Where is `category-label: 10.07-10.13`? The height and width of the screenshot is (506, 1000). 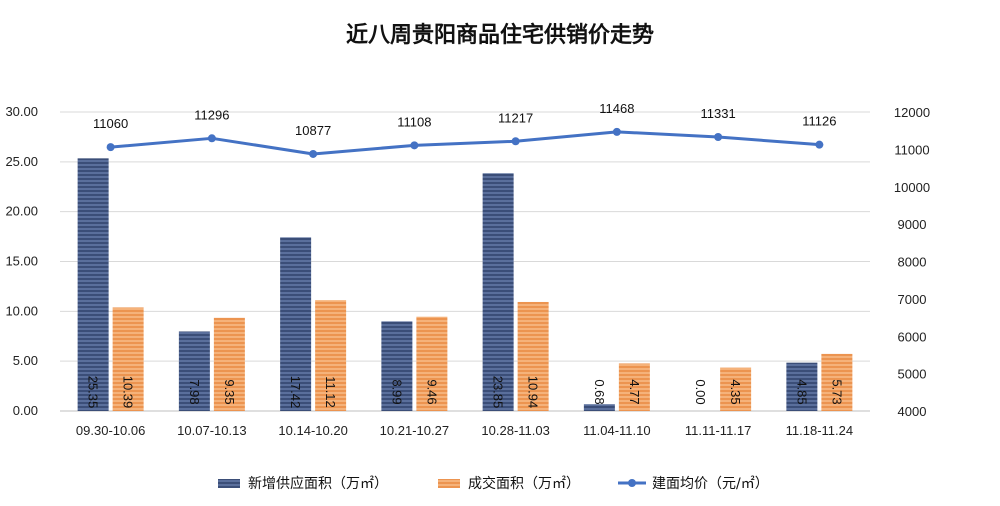 category-label: 10.07-10.13 is located at coordinates (211, 430).